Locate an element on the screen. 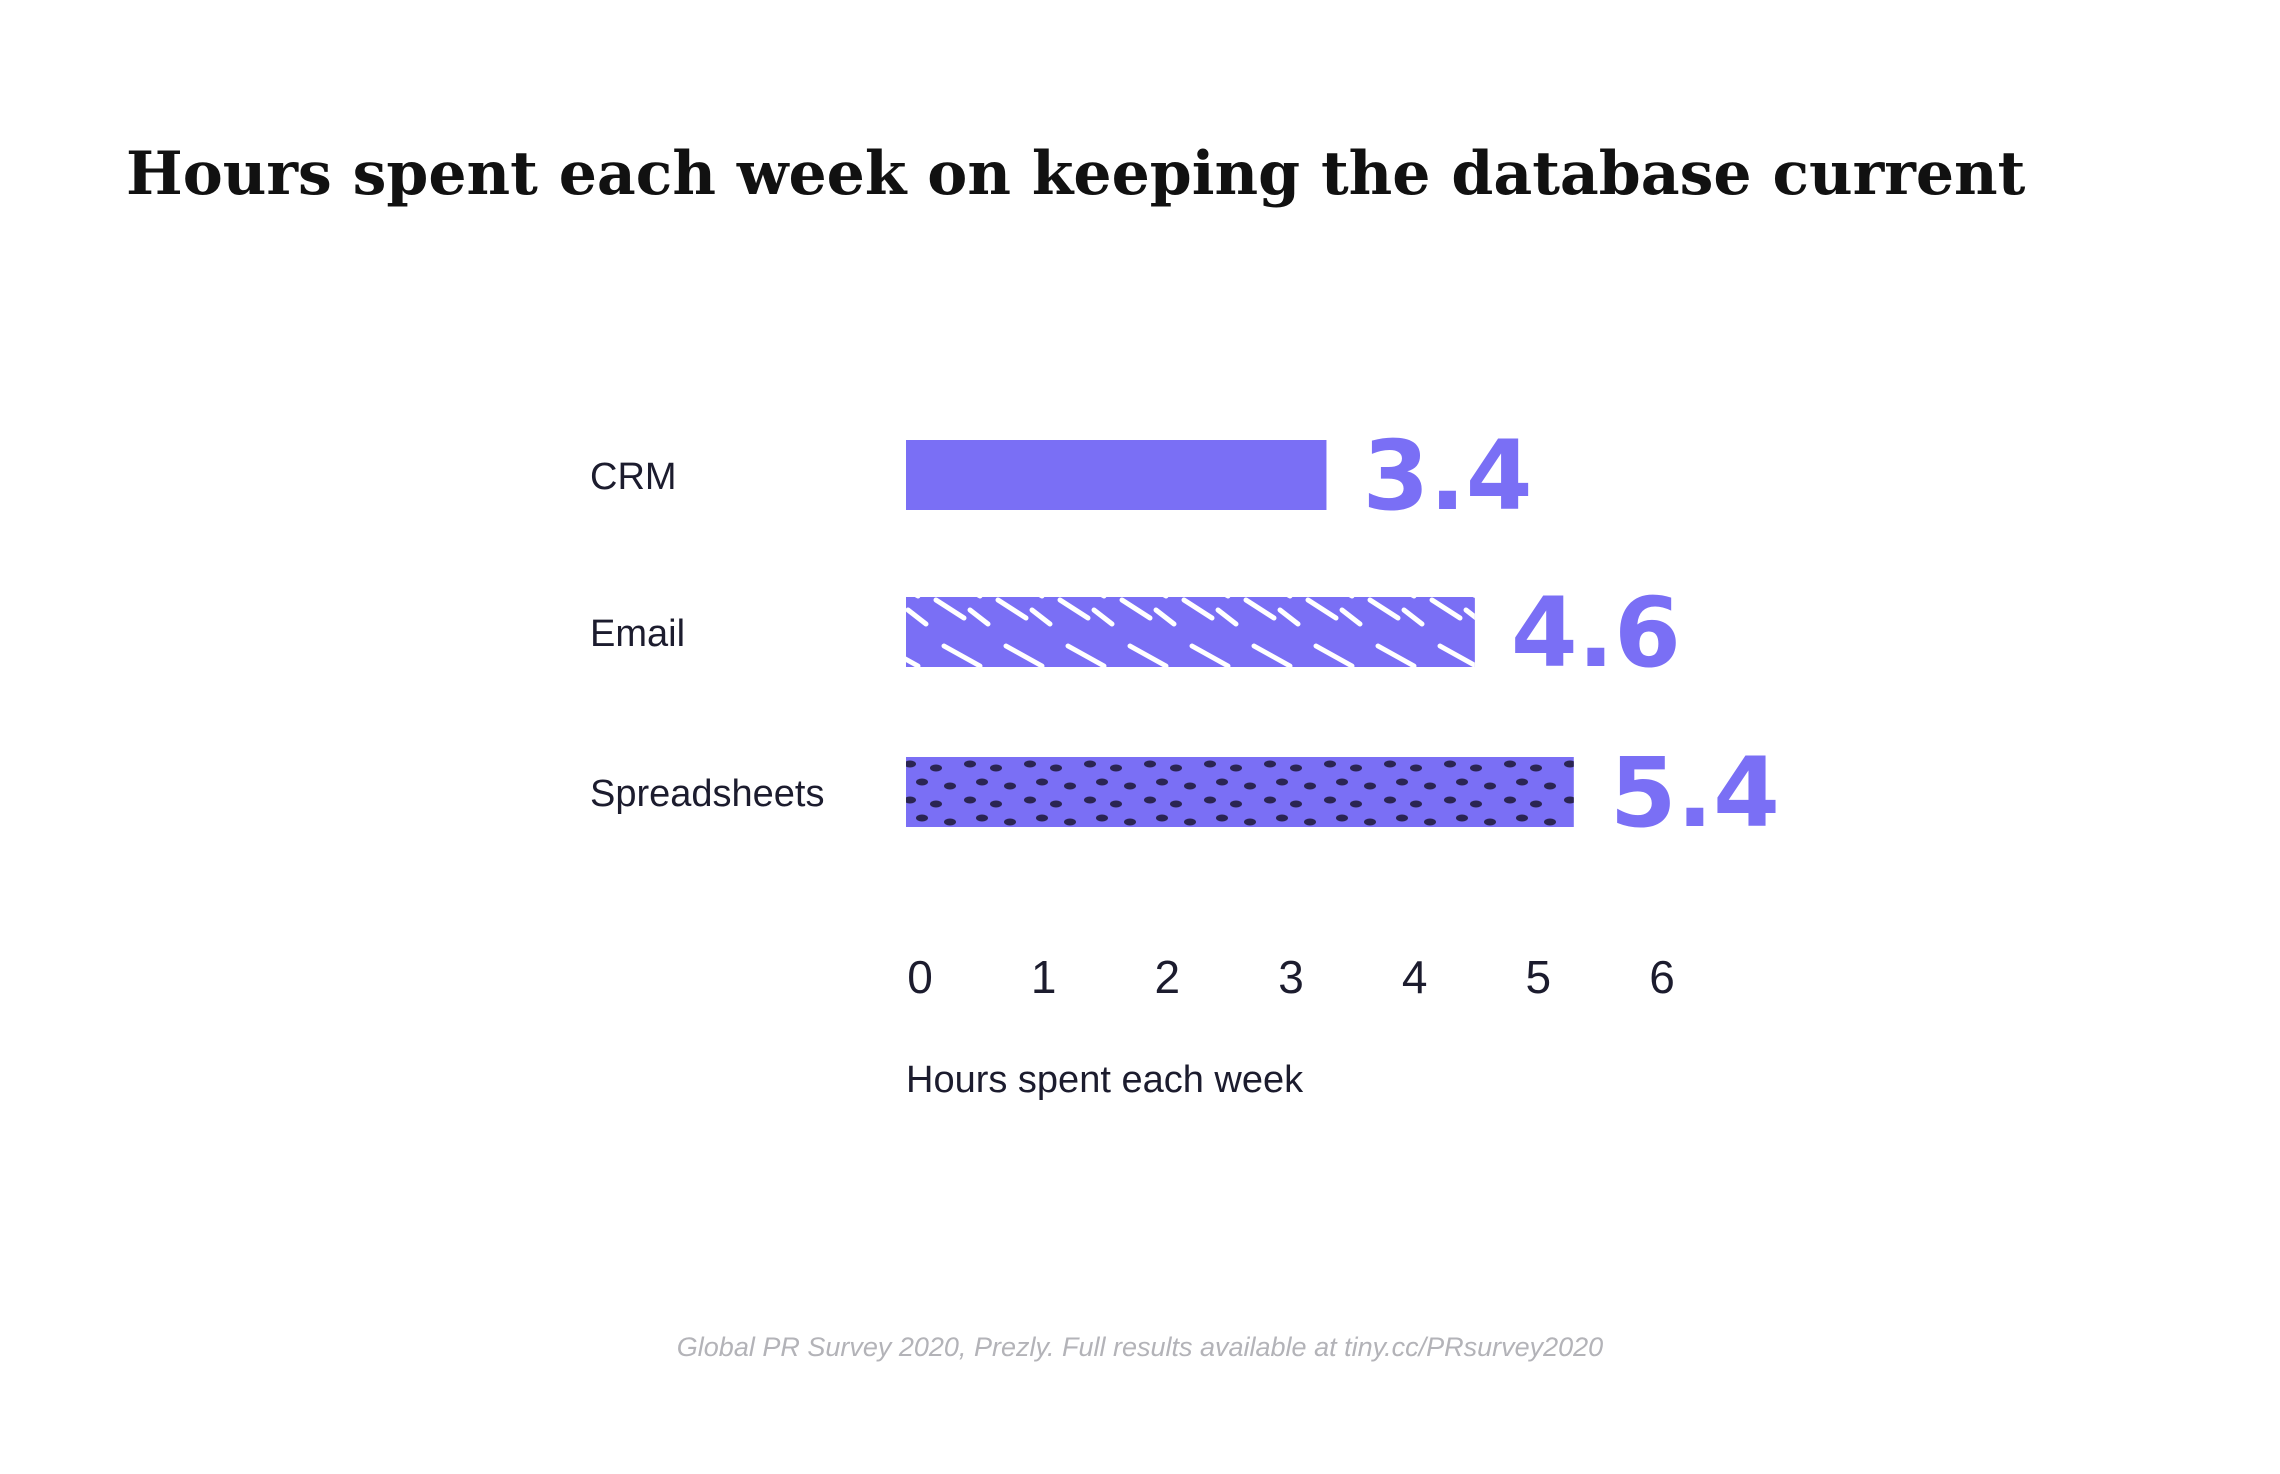 The height and width of the screenshot is (1474, 2280). x-tick-label: 6 is located at coordinates (1662, 977).